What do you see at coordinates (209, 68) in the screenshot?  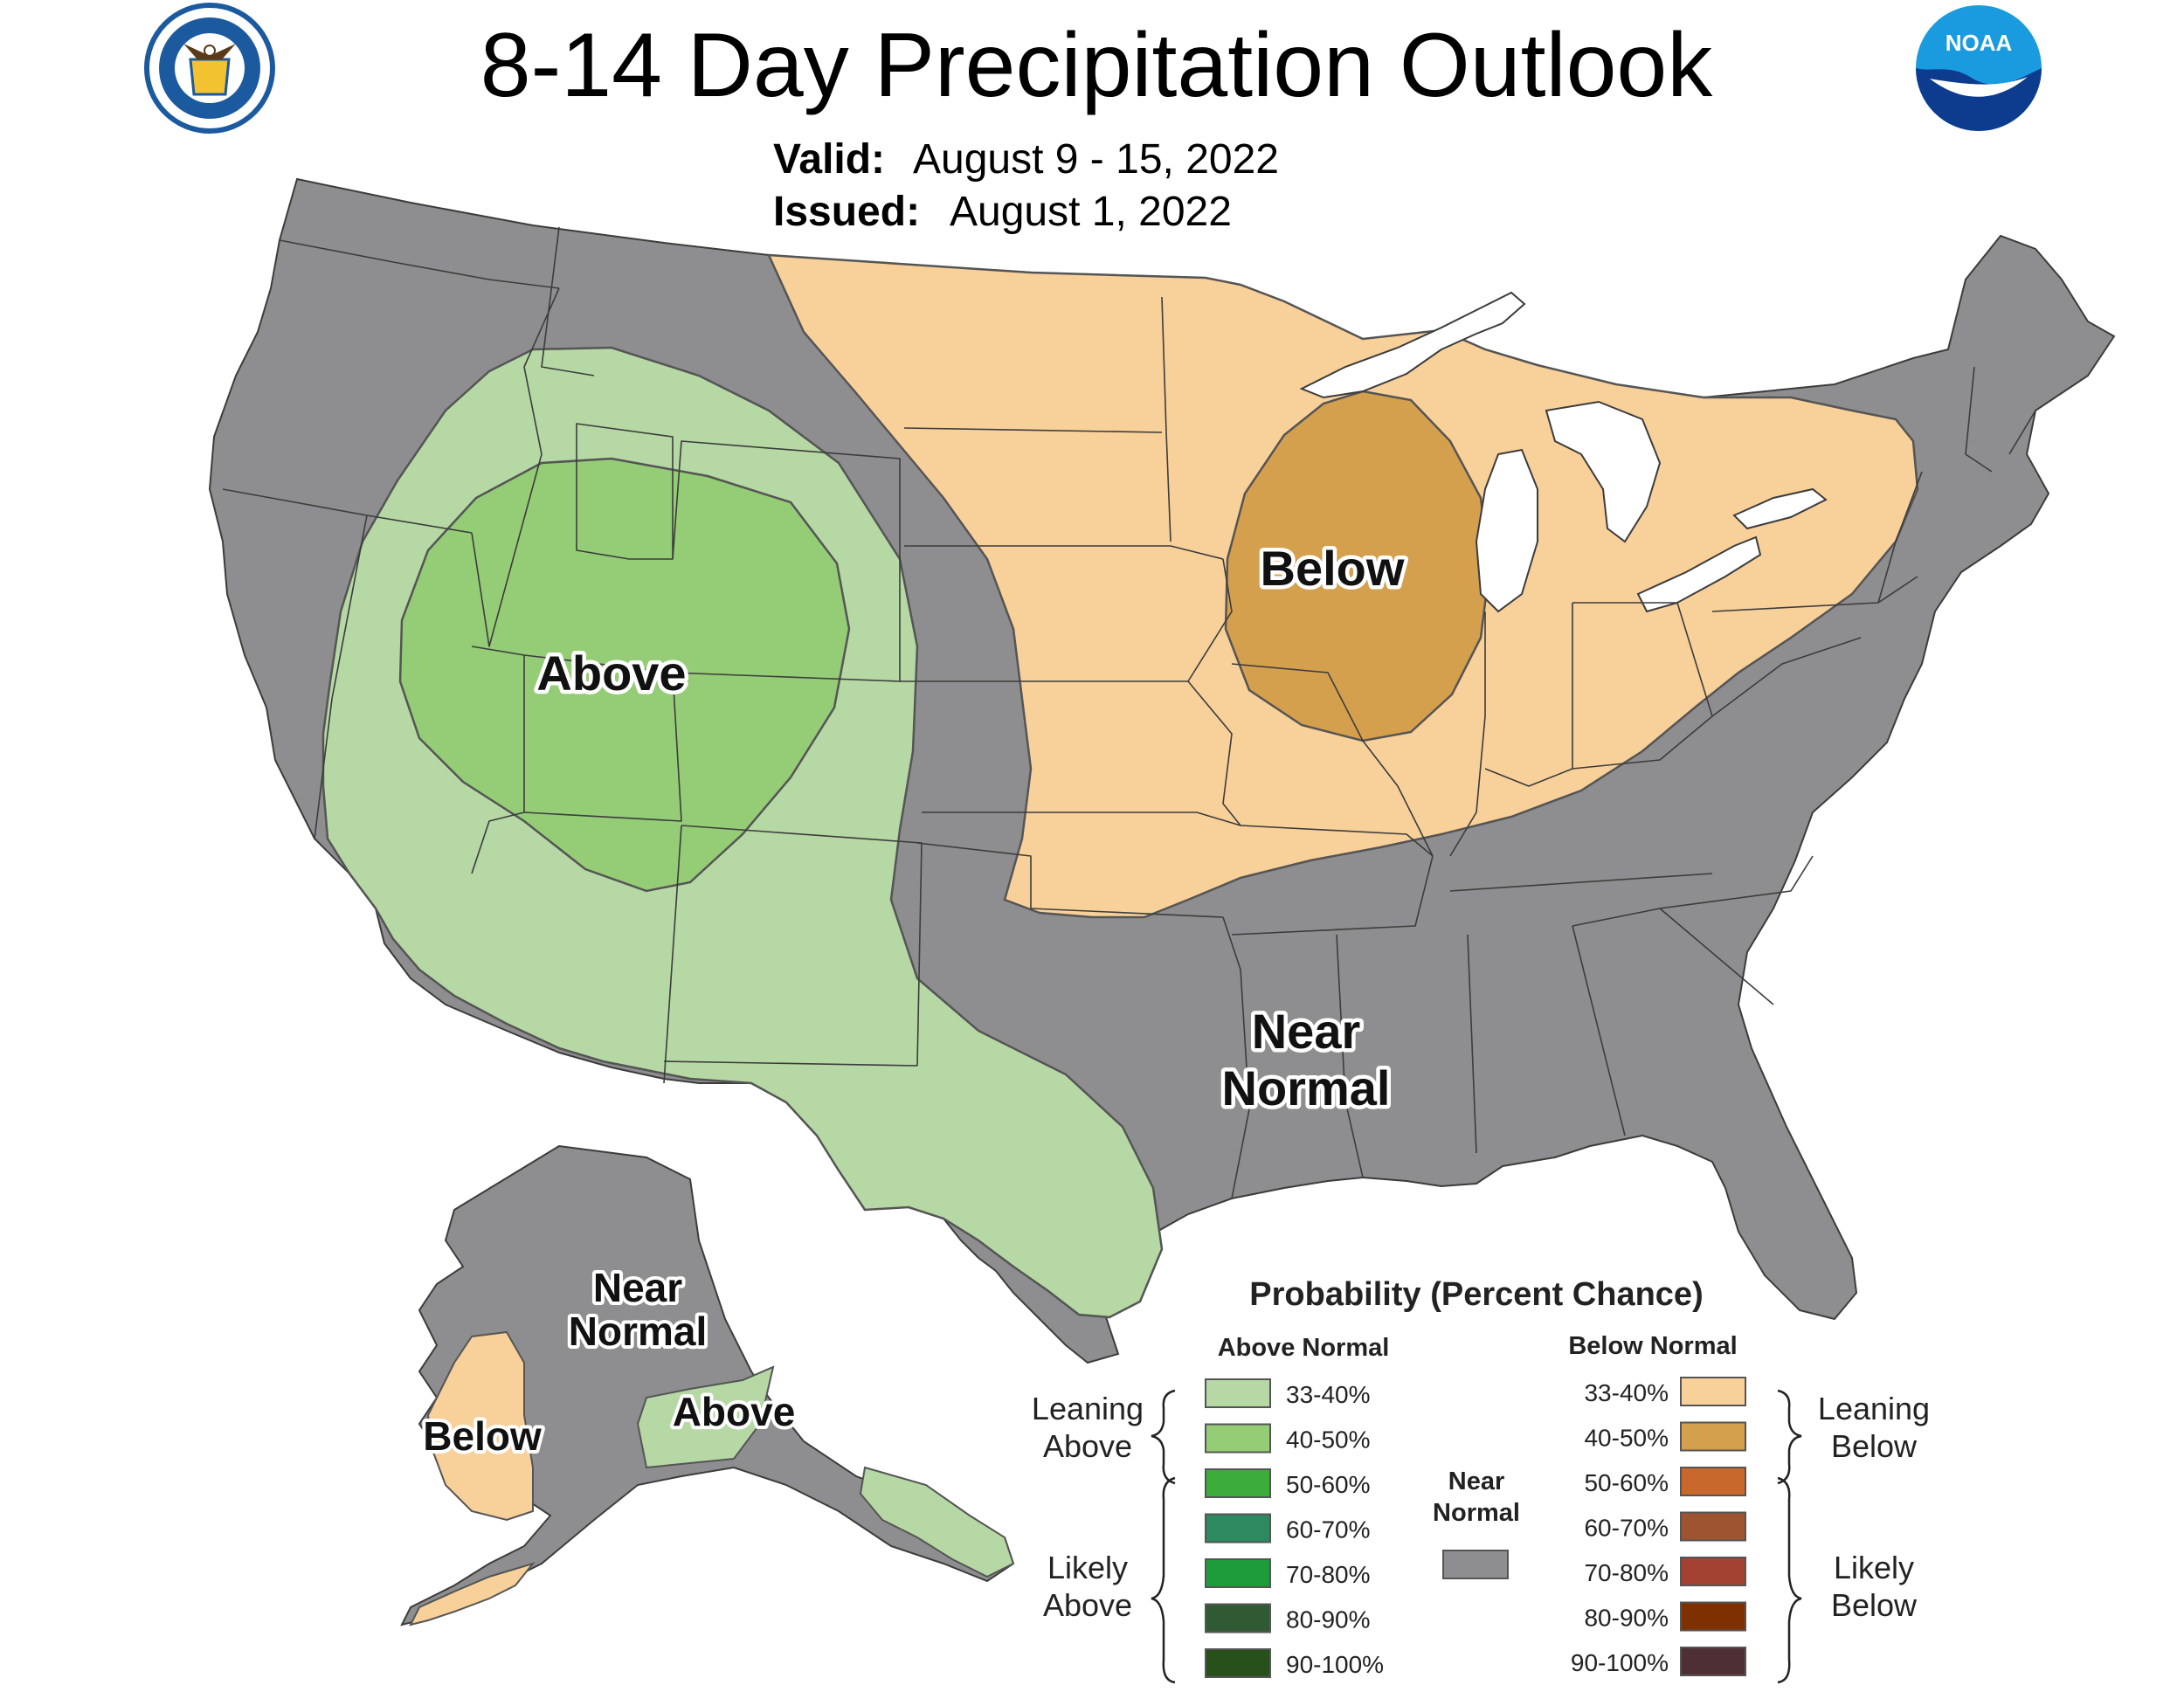 I see `department-of-commerce-seal-icon` at bounding box center [209, 68].